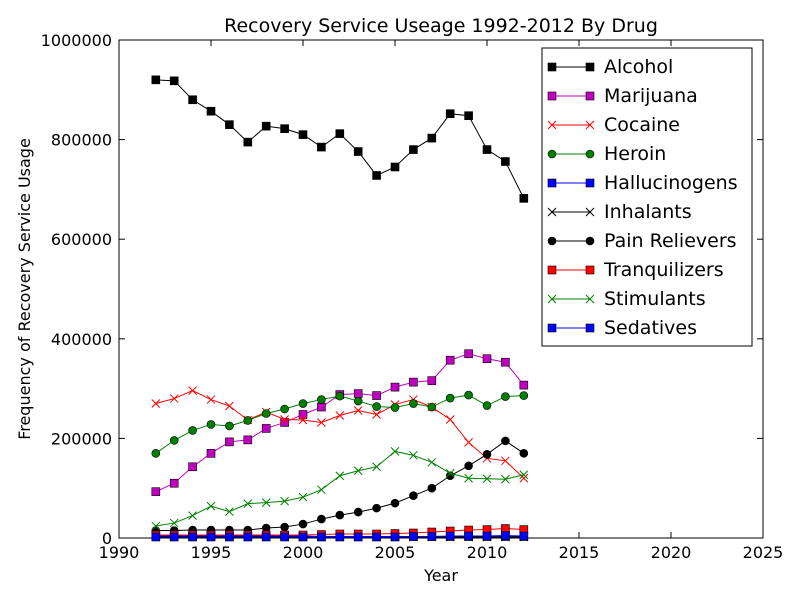  What do you see at coordinates (622, 328) in the screenshot?
I see `legend-item-sedatives: Sedatives` at bounding box center [622, 328].